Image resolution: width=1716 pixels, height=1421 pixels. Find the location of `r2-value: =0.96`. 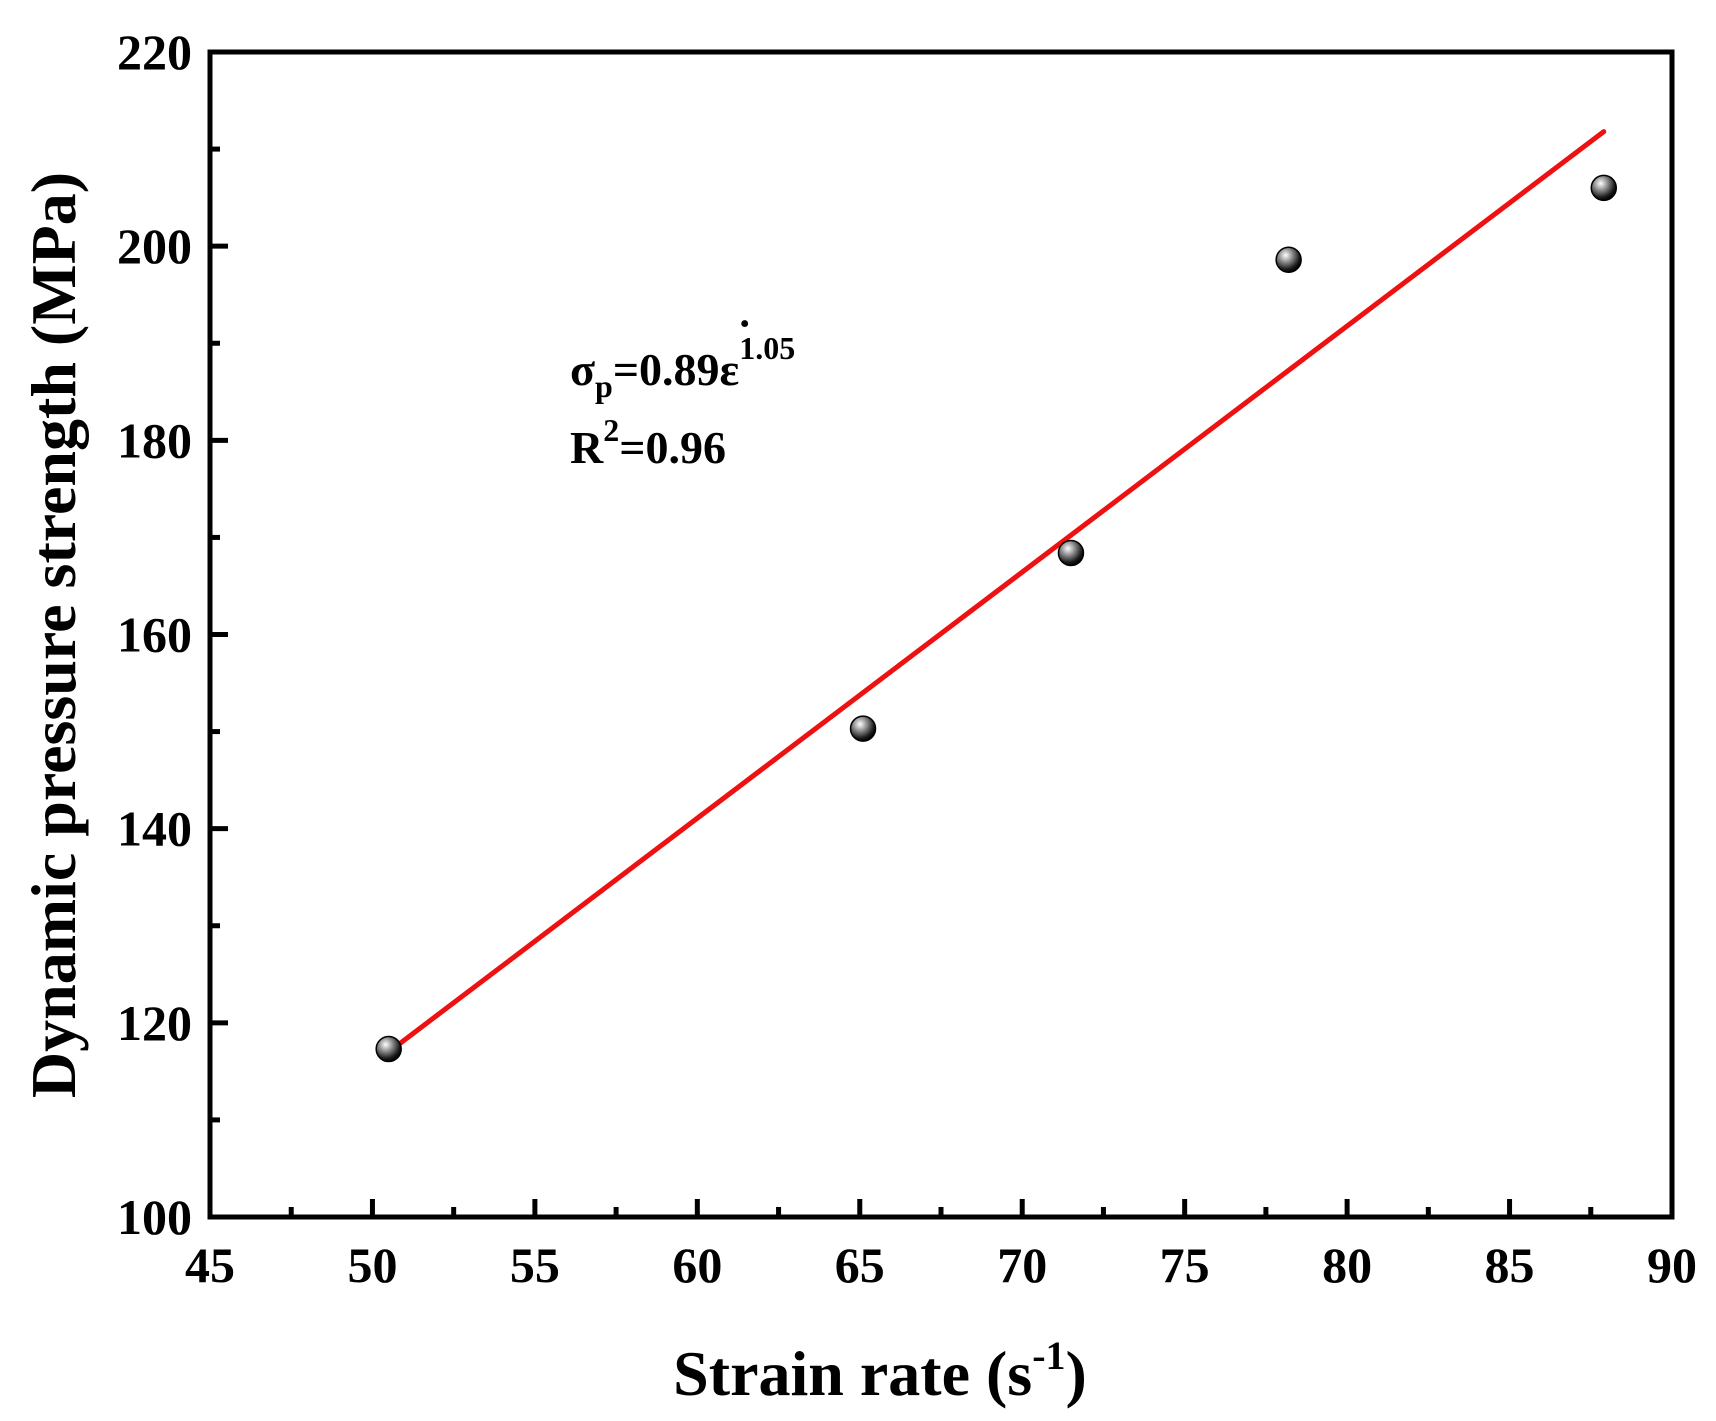

r2-value: =0.96 is located at coordinates (672, 447).